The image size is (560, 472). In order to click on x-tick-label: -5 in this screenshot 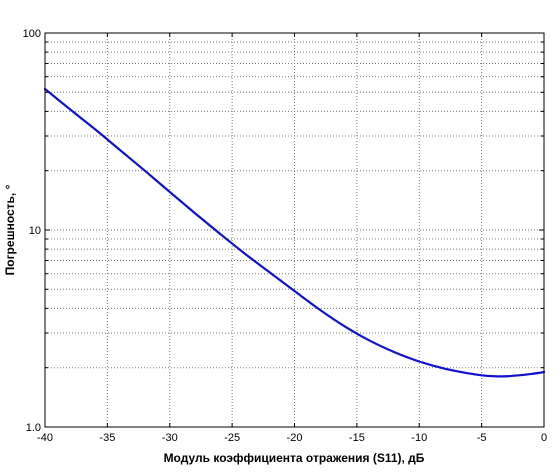, I will do `click(482, 438)`.